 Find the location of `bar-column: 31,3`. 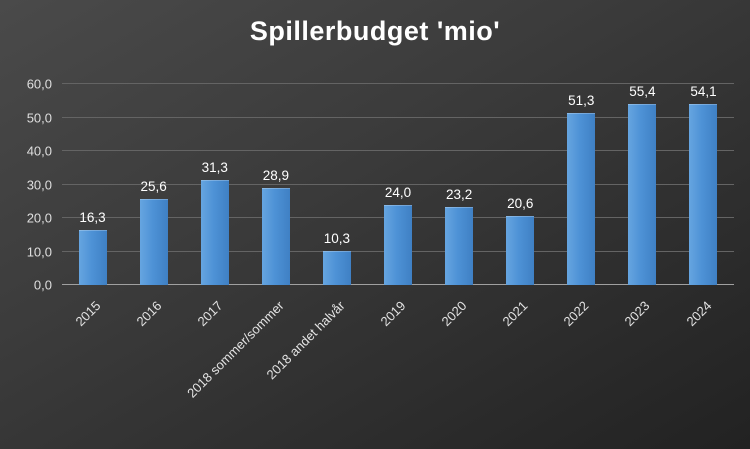

bar-column: 31,3 is located at coordinates (214, 184).